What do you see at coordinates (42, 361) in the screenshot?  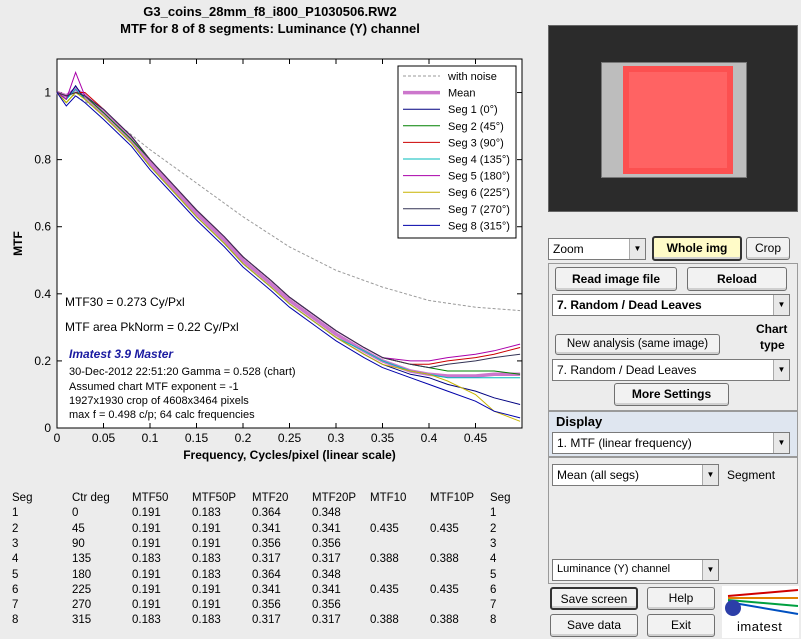 I see `y-tick-label: 0.2` at bounding box center [42, 361].